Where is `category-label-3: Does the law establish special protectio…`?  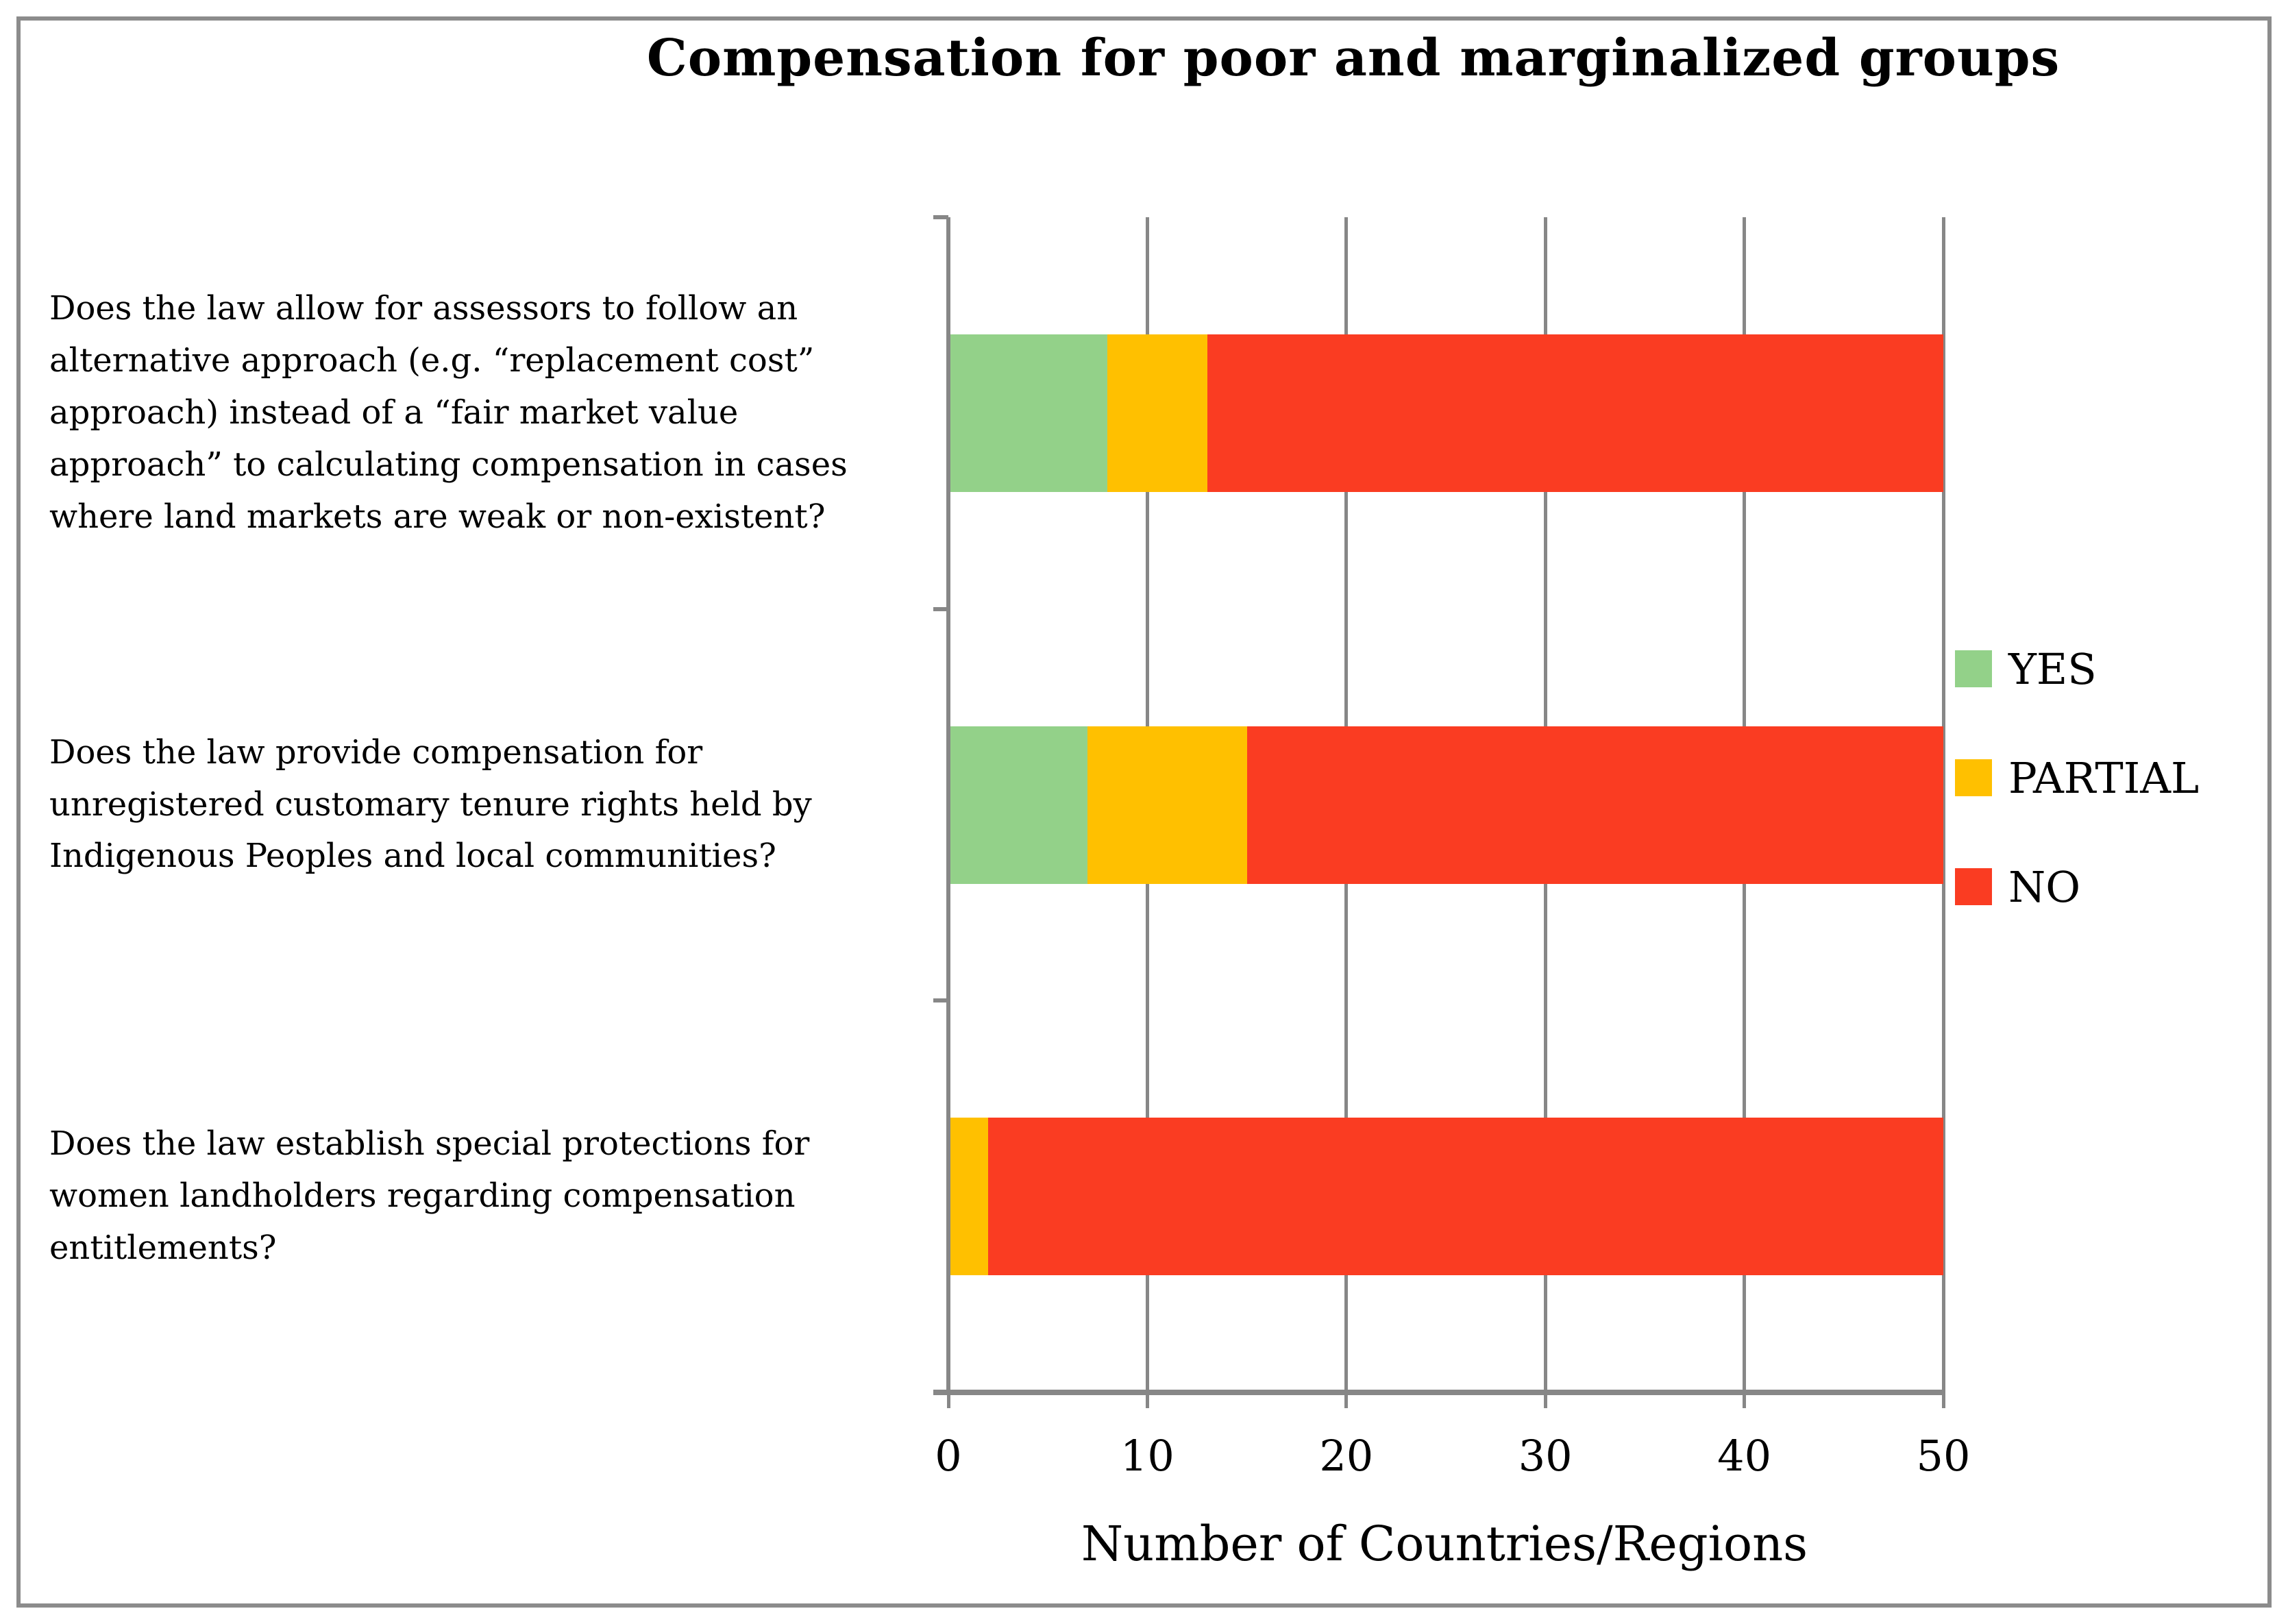 category-label-3: Does the law establish special protectio… is located at coordinates (429, 1196).